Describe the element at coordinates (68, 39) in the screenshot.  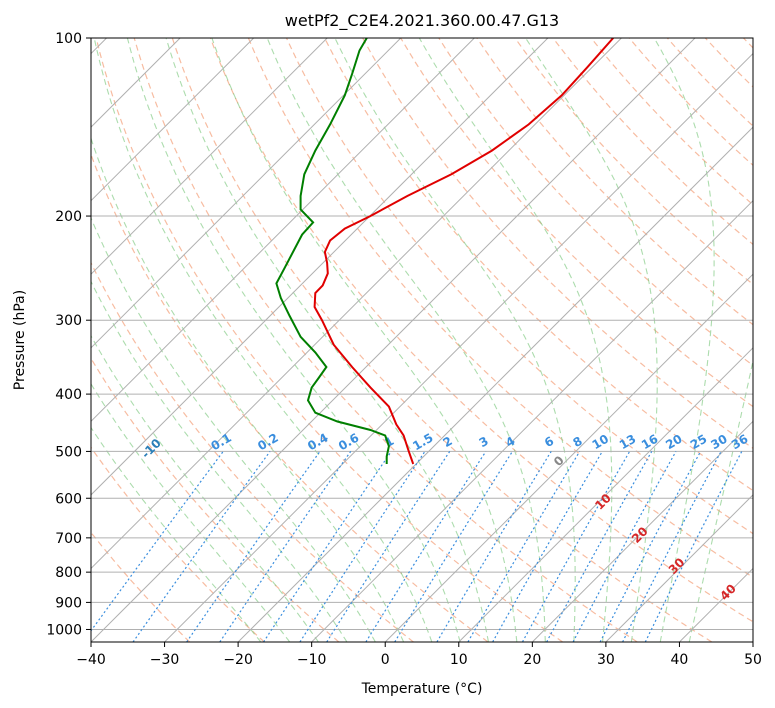
I see `y-tick-label: 100` at that location.